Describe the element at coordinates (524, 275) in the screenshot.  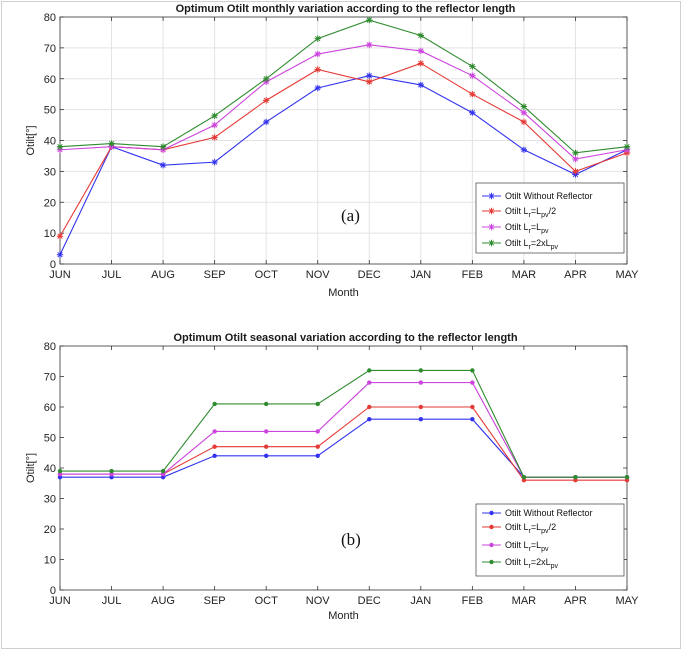
I see `x-tick-label: MAR` at that location.